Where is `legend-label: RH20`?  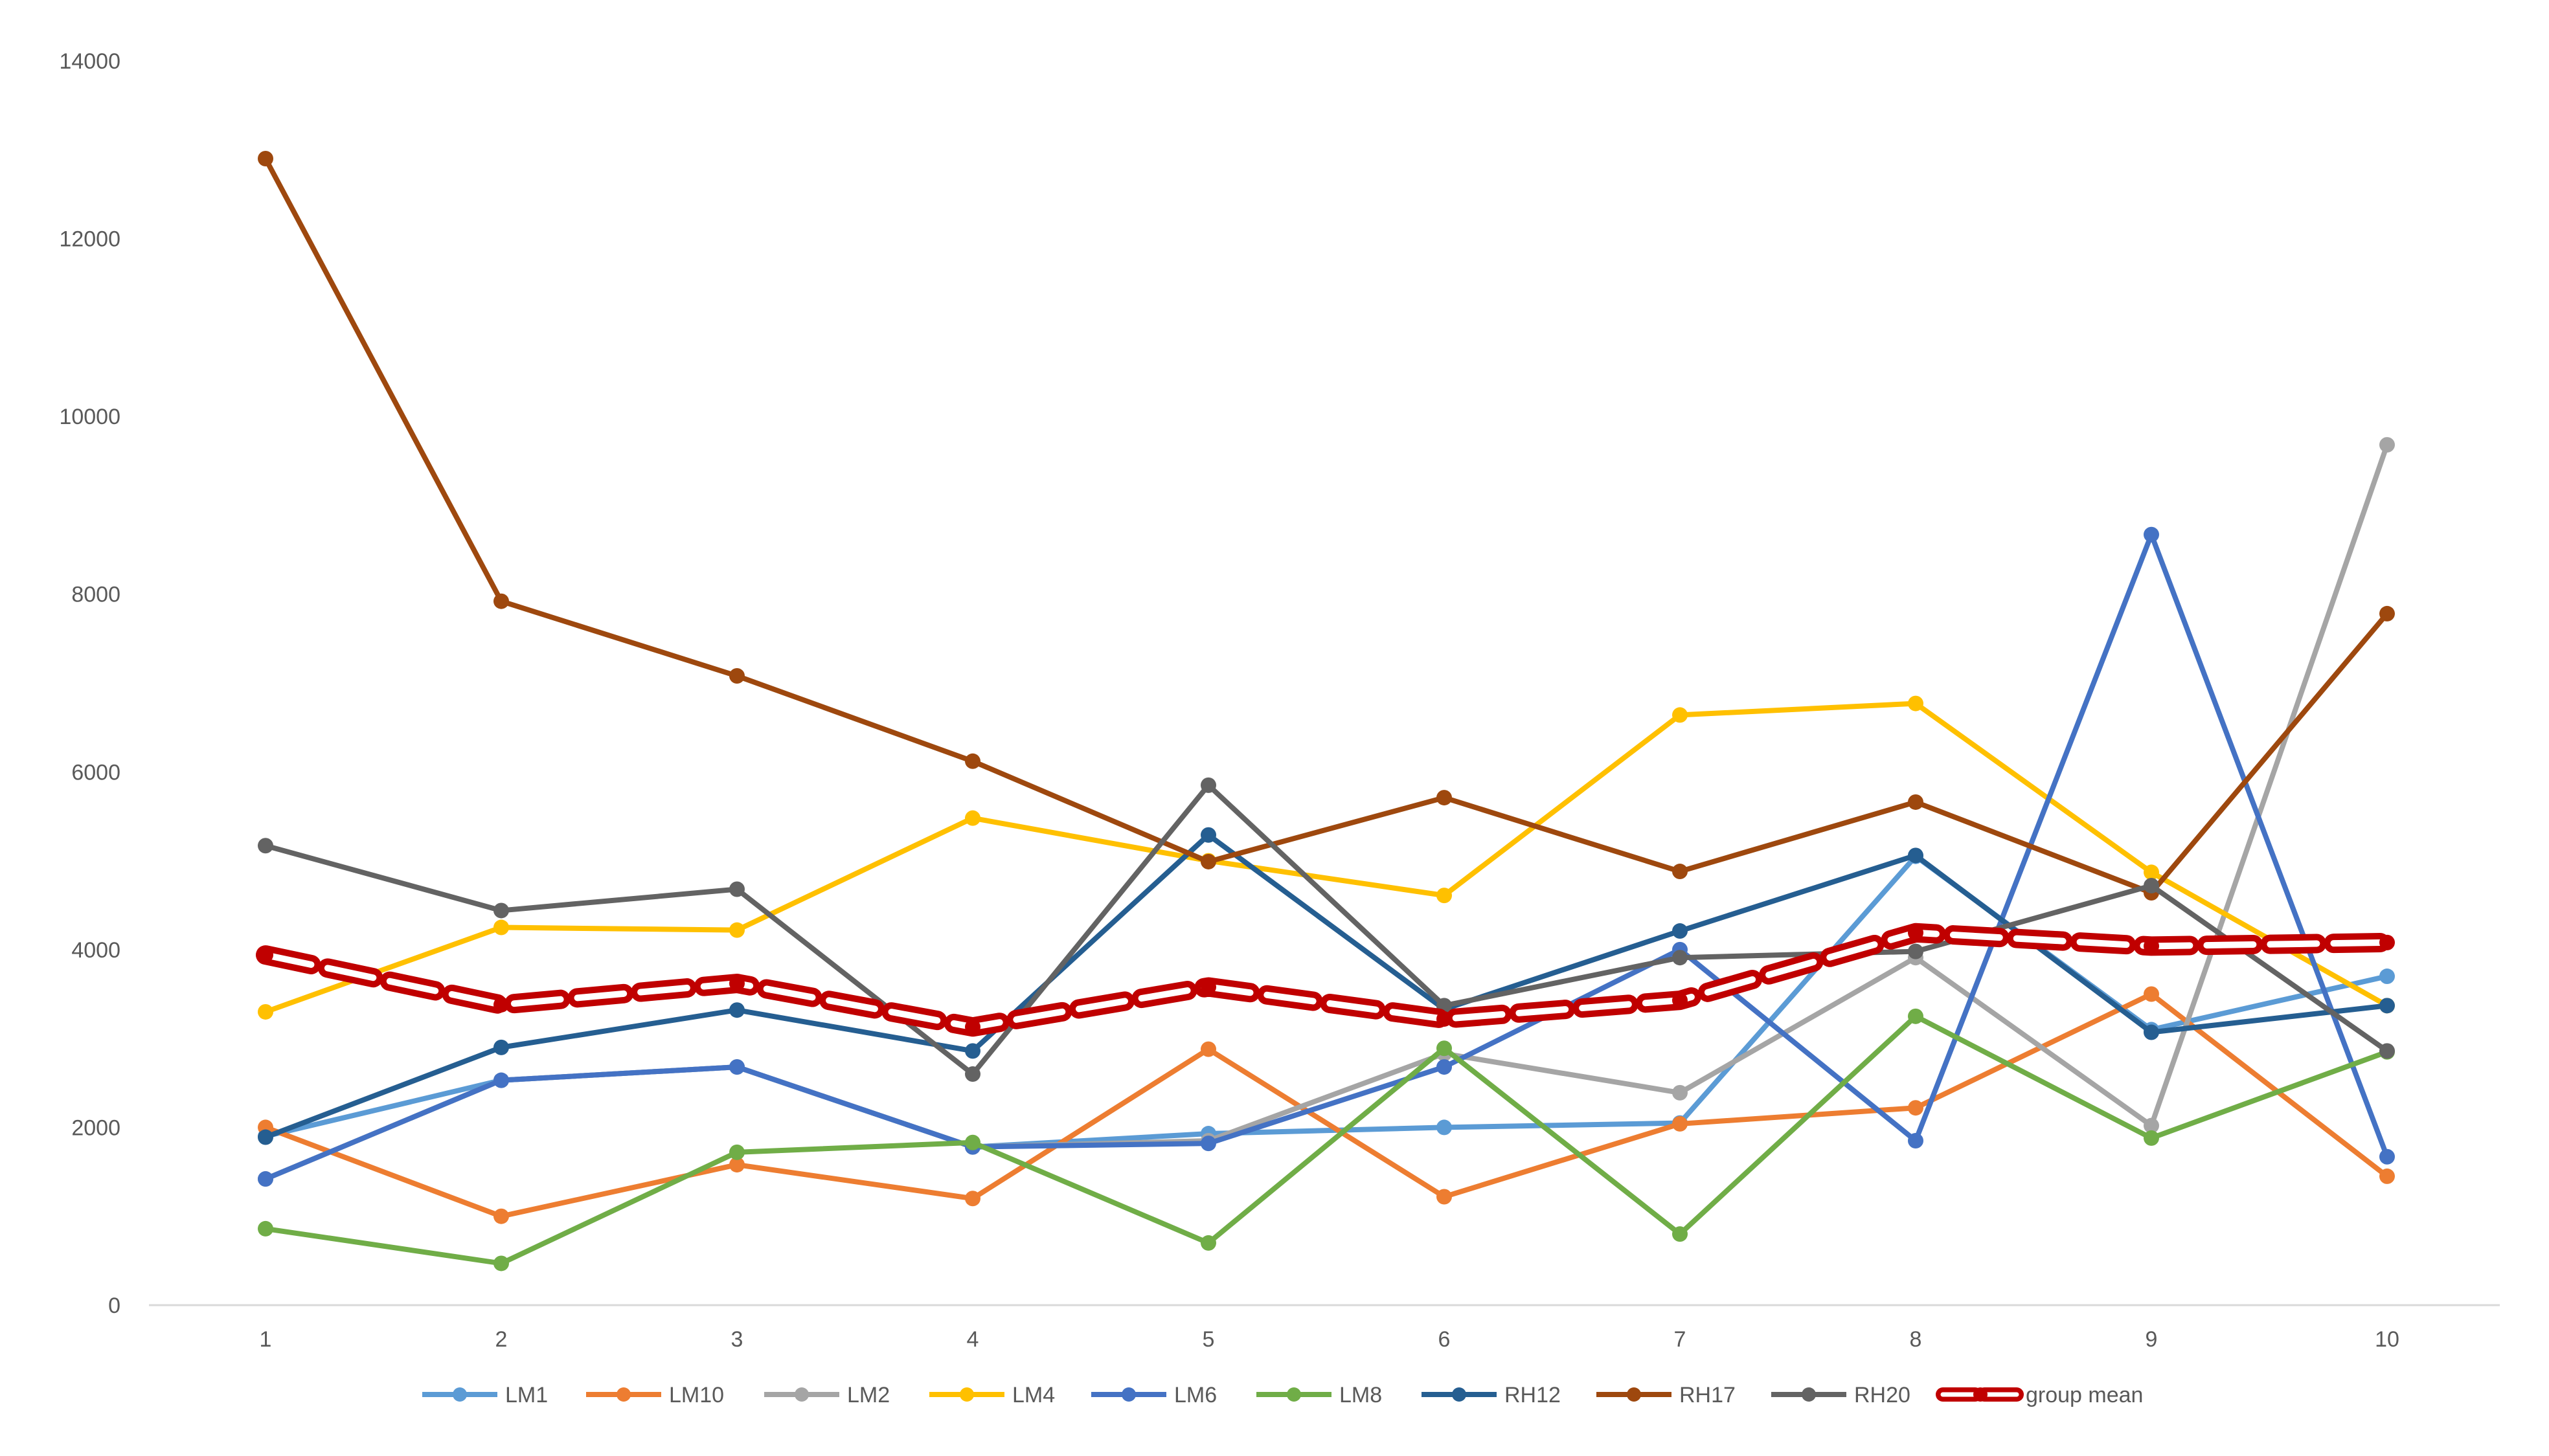
legend-label: RH20 is located at coordinates (1882, 1395).